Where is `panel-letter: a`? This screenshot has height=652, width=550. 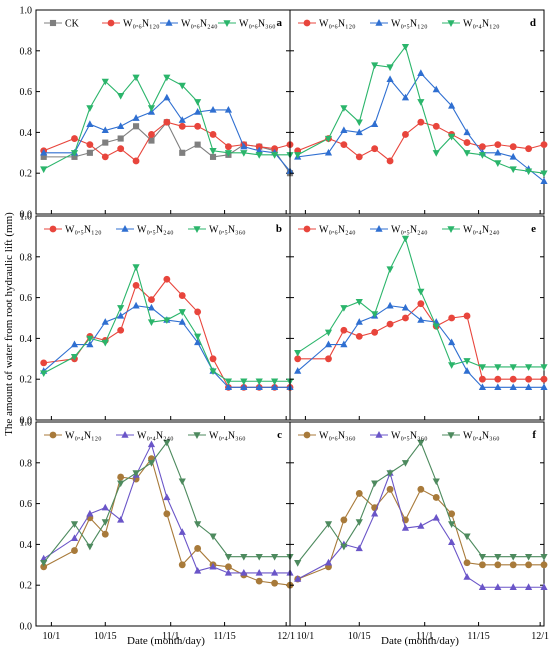
panel-letter: a is located at coordinates (280, 23).